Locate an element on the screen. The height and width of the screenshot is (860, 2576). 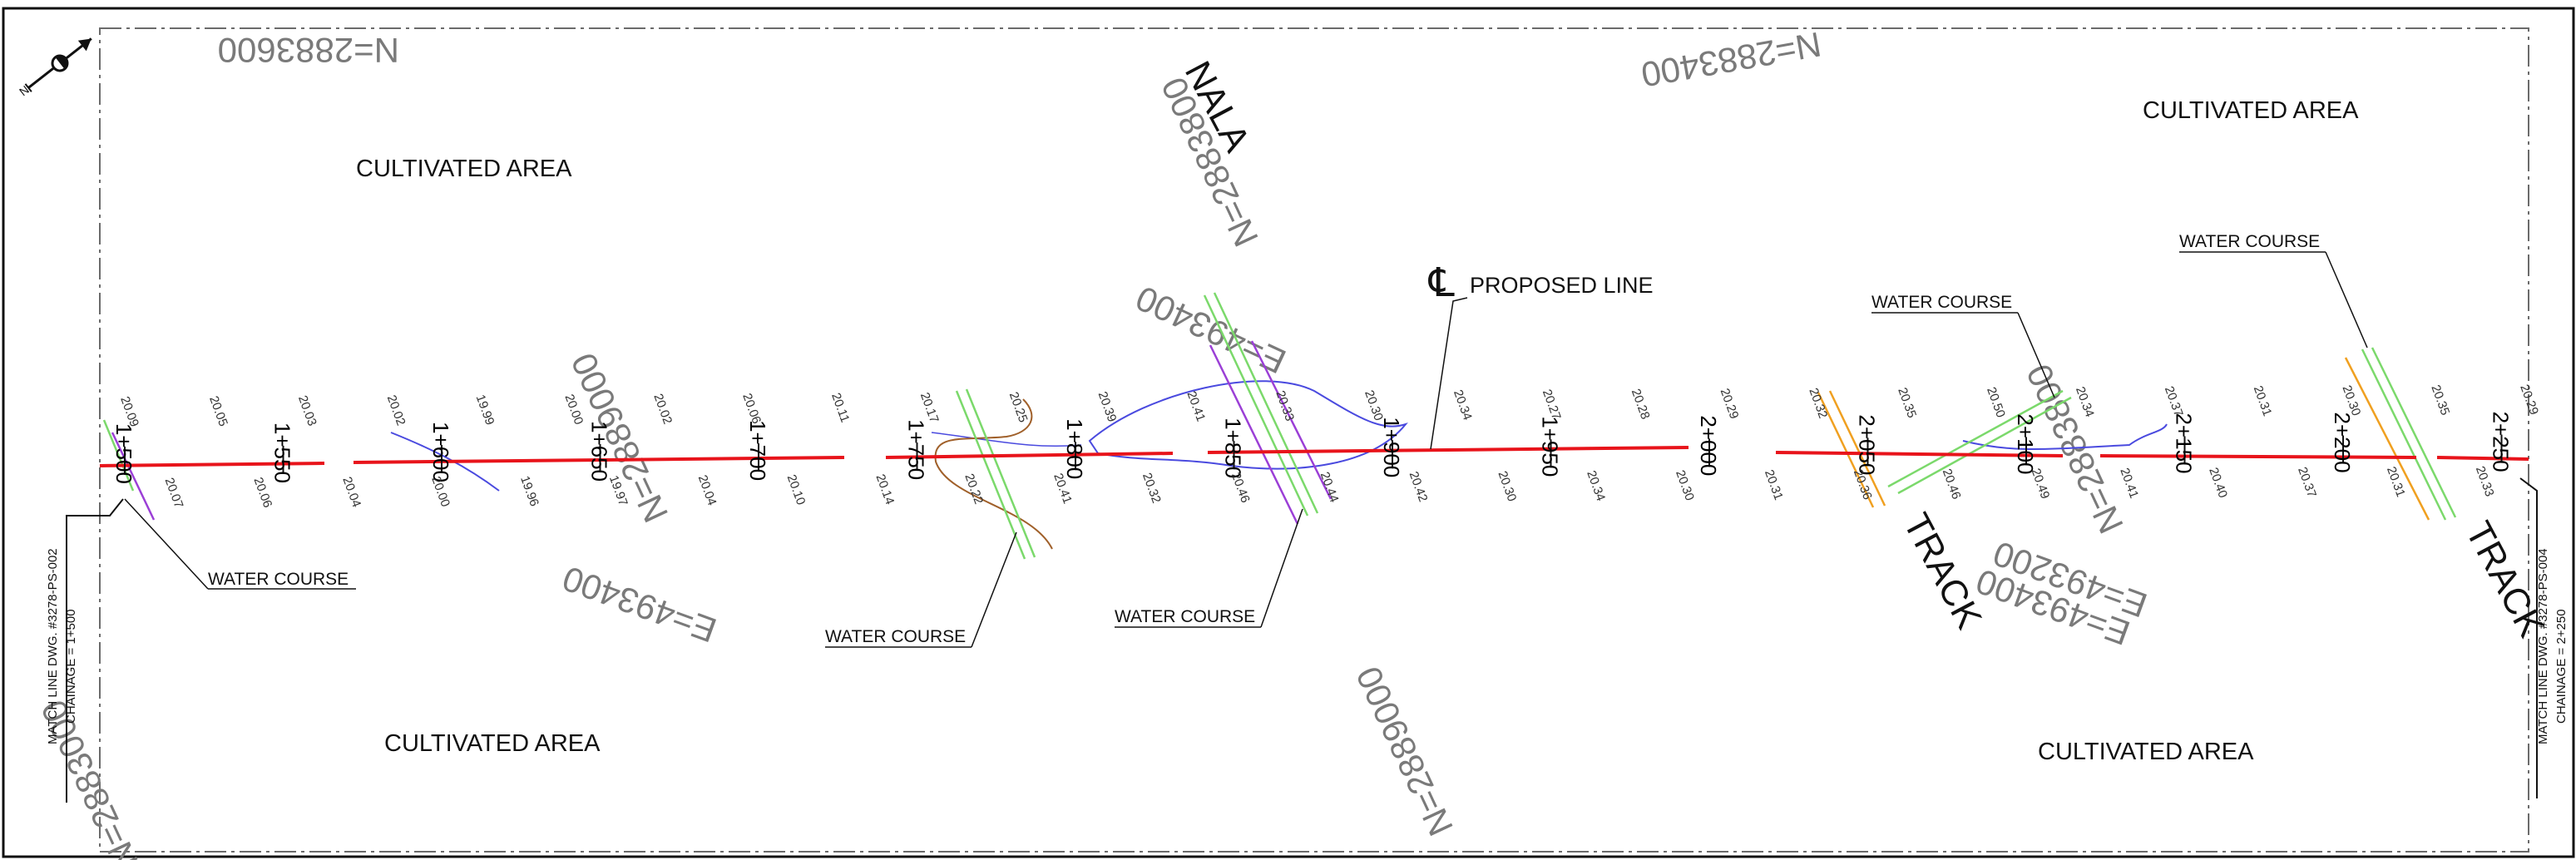
nala-outline is located at coordinates (1248, 425).